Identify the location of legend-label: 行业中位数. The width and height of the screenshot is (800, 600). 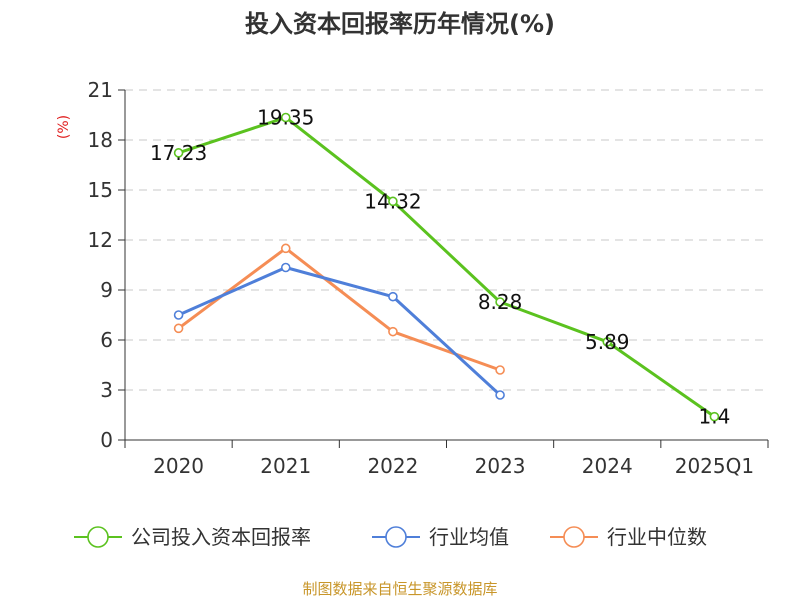
(657, 537).